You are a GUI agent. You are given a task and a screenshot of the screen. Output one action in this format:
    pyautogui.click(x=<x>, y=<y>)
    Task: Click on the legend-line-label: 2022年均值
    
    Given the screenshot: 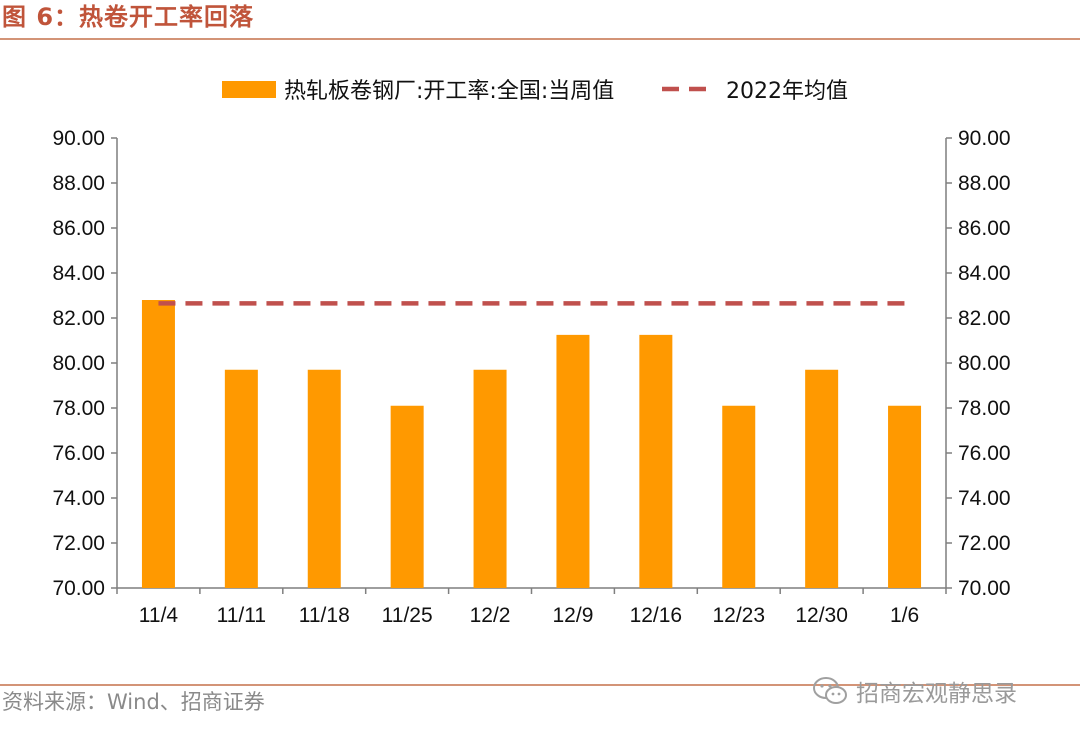 What is the action you would take?
    pyautogui.click(x=787, y=91)
    